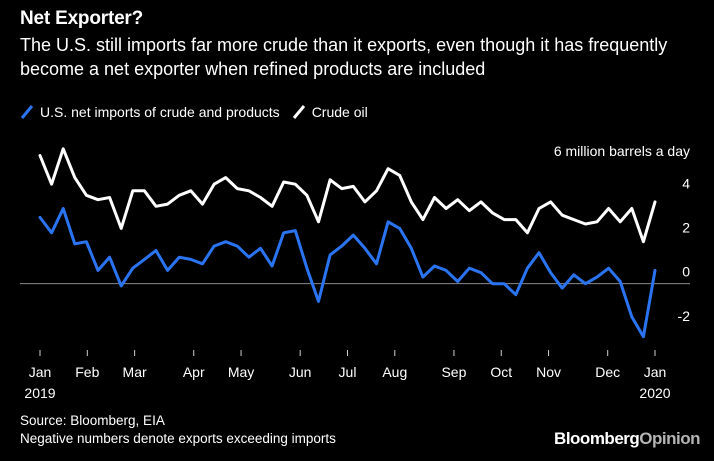 This screenshot has width=714, height=461. I want to click on legend-label-net-imports: U.S. net imports of crude and products, so click(160, 112).